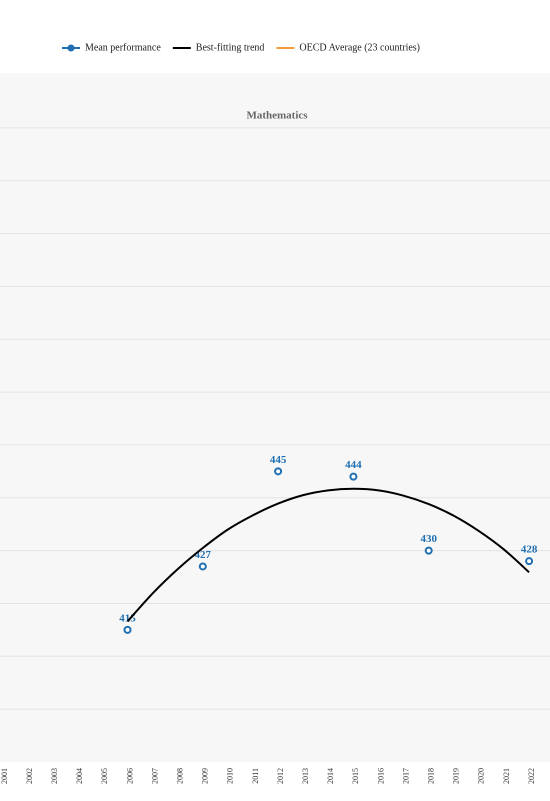  What do you see at coordinates (277, 116) in the screenshot?
I see `chart-title: Mathematics` at bounding box center [277, 116].